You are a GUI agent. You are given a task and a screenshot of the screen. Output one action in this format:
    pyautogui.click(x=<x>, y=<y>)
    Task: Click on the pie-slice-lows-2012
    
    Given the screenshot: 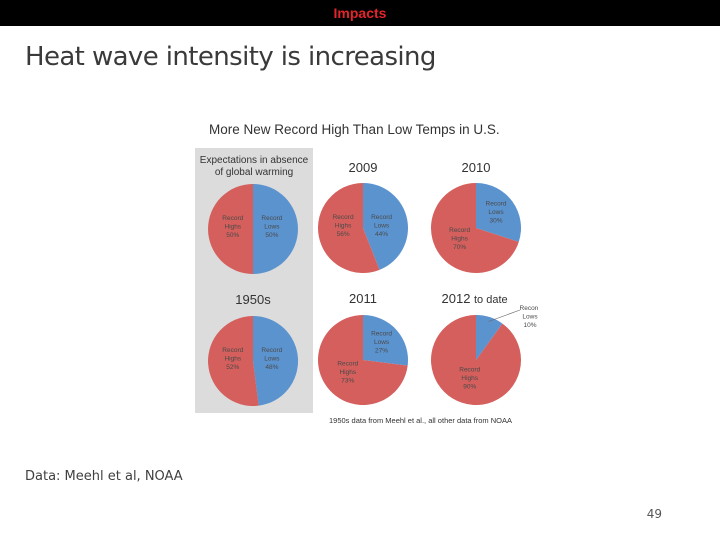 What is the action you would take?
    pyautogui.click(x=489, y=337)
    